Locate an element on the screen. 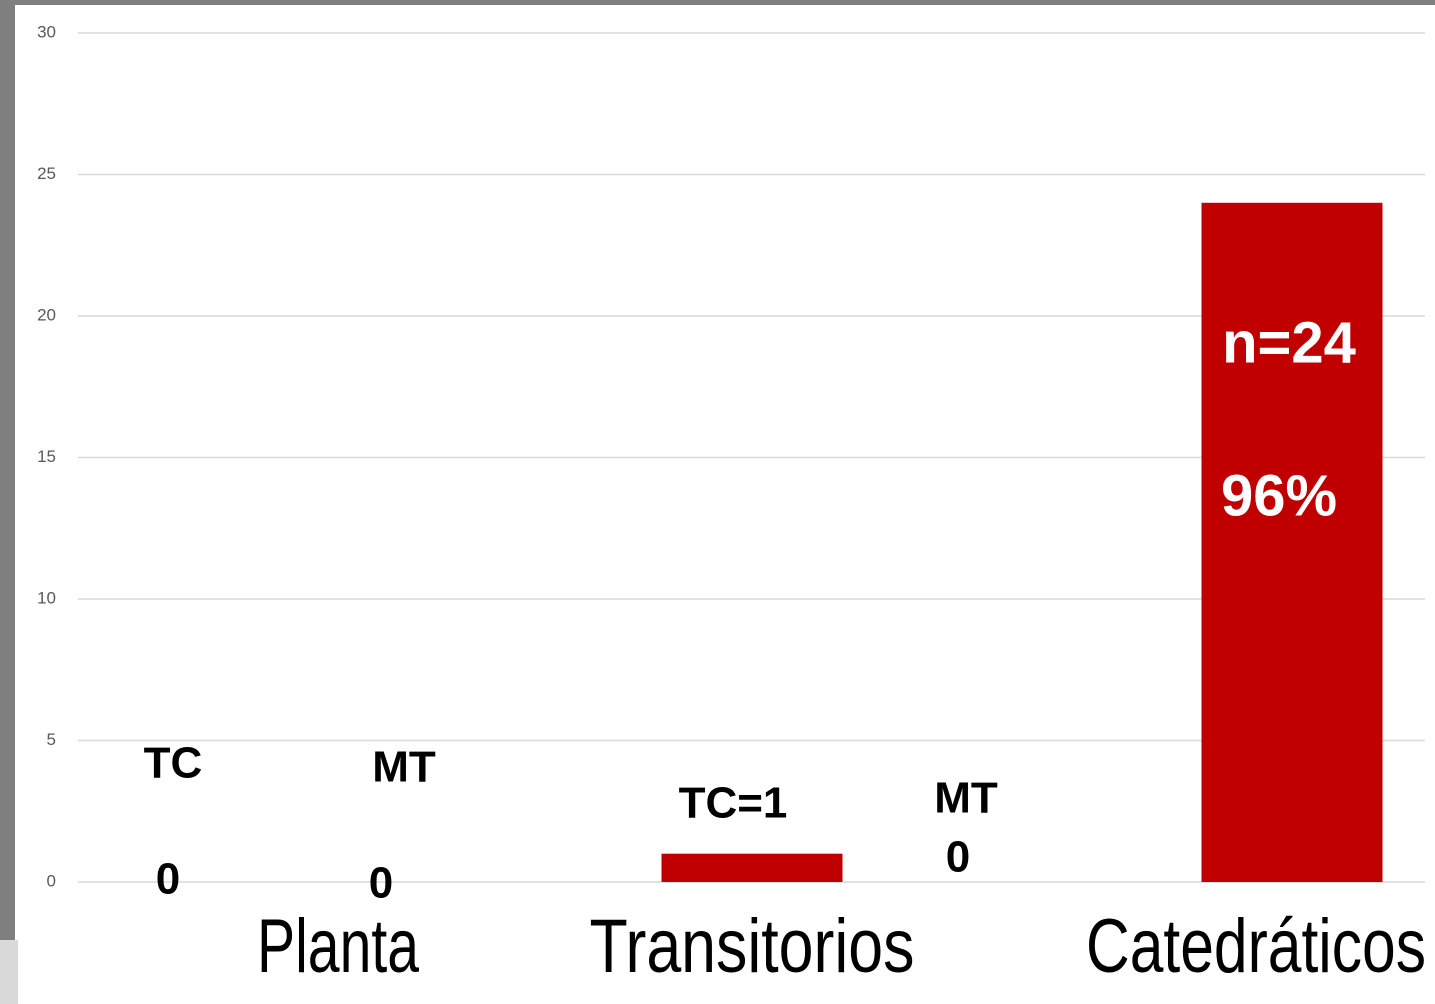 This screenshot has height=1004, width=1435. y-tick-label: 5 is located at coordinates (51, 739).